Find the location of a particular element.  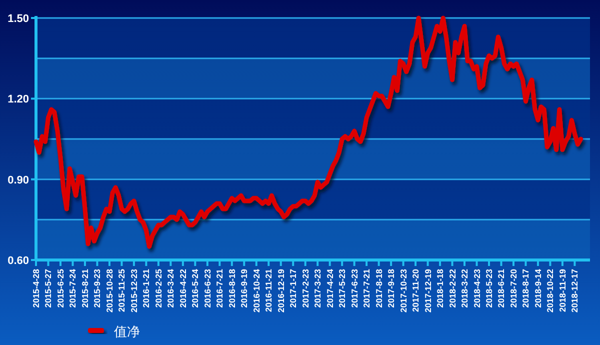

x-tick-label: 2017-6-23 is located at coordinates (354, 288).